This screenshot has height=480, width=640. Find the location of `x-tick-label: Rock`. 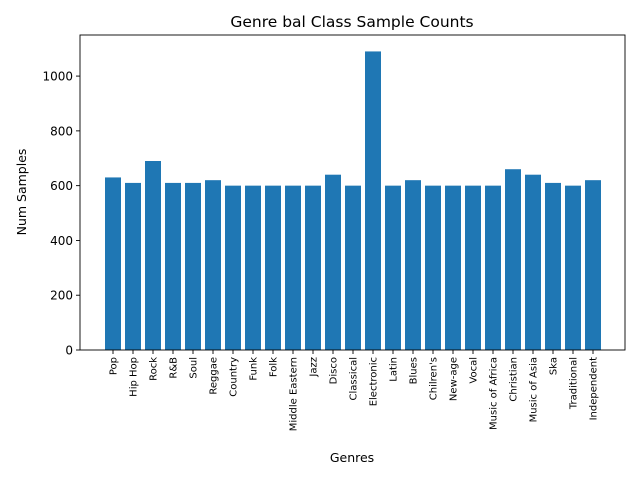

x-tick-label: Rock is located at coordinates (154, 369).